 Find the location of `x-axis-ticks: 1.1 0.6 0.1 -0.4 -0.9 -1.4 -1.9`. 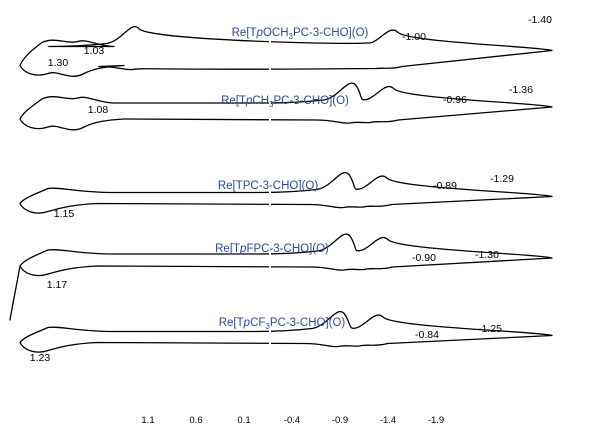

x-axis-ticks: 1.1 0.6 0.1 -0.4 -0.9 -1.4 -1.9 is located at coordinates (292, 420).